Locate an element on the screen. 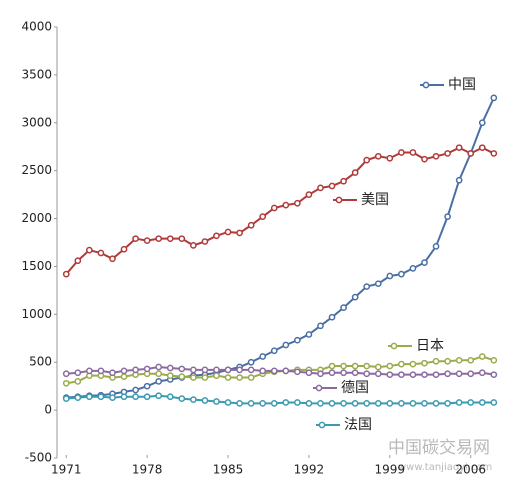  watermark: 中国碳交易网 is located at coordinates (439, 448).